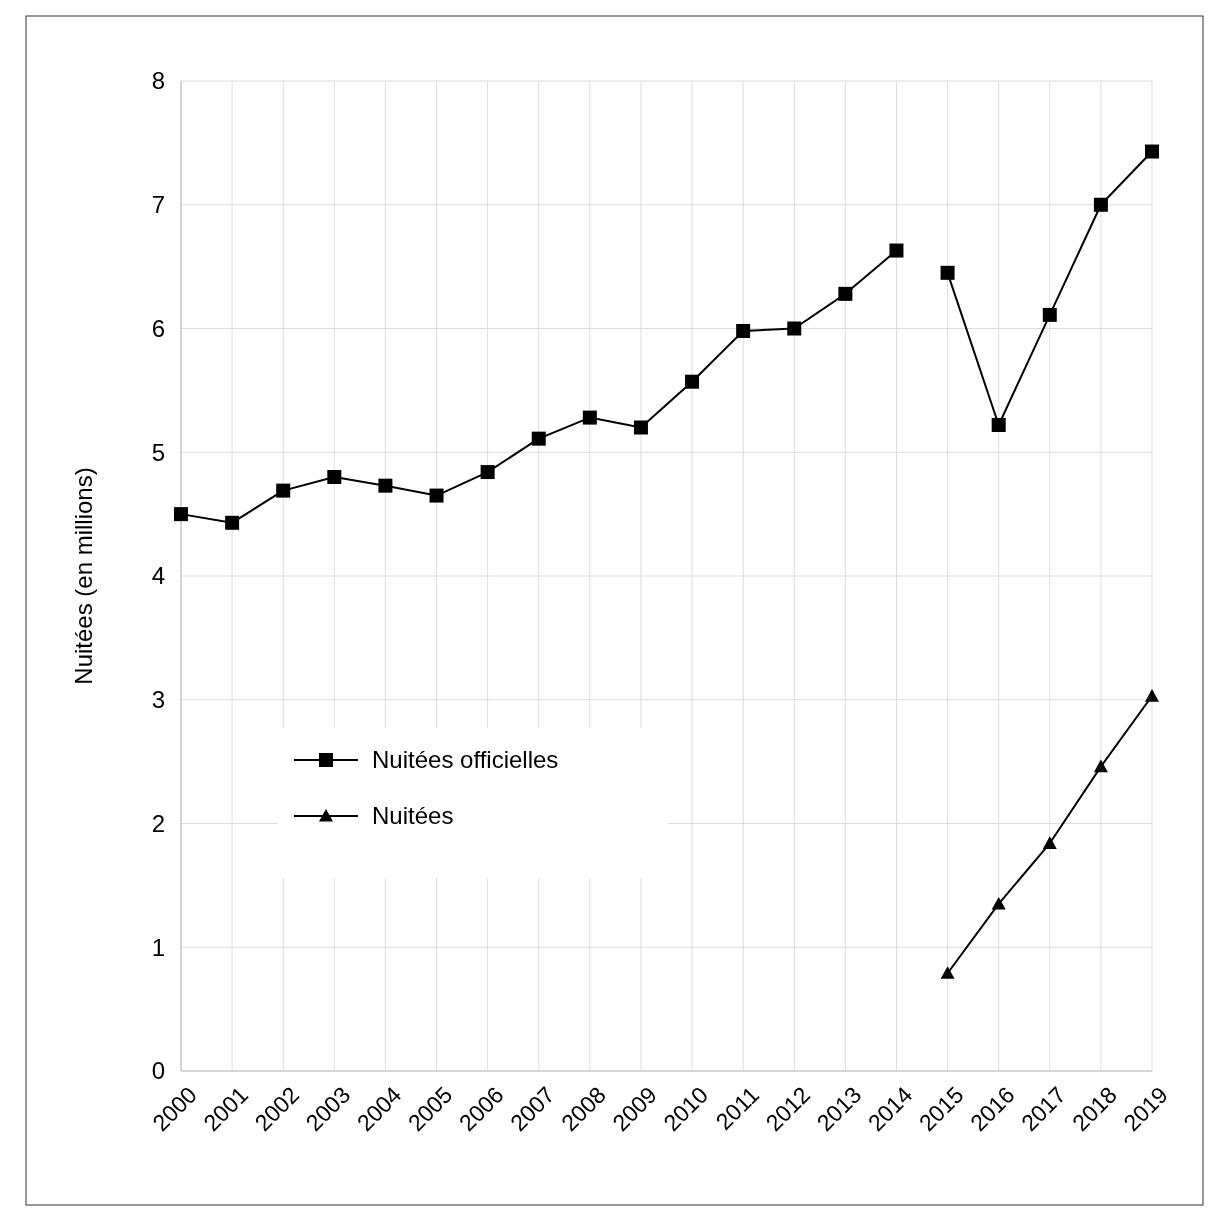 This screenshot has width=1213, height=1209. What do you see at coordinates (158, 947) in the screenshot?
I see `y-tick-label: 1` at bounding box center [158, 947].